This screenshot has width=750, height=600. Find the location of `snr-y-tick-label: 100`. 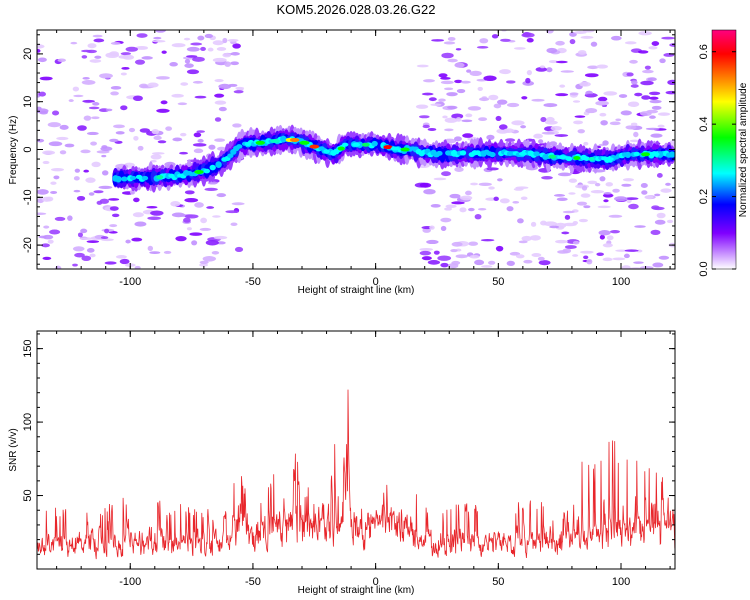

snr-y-tick-label: 100 is located at coordinates (28, 422).